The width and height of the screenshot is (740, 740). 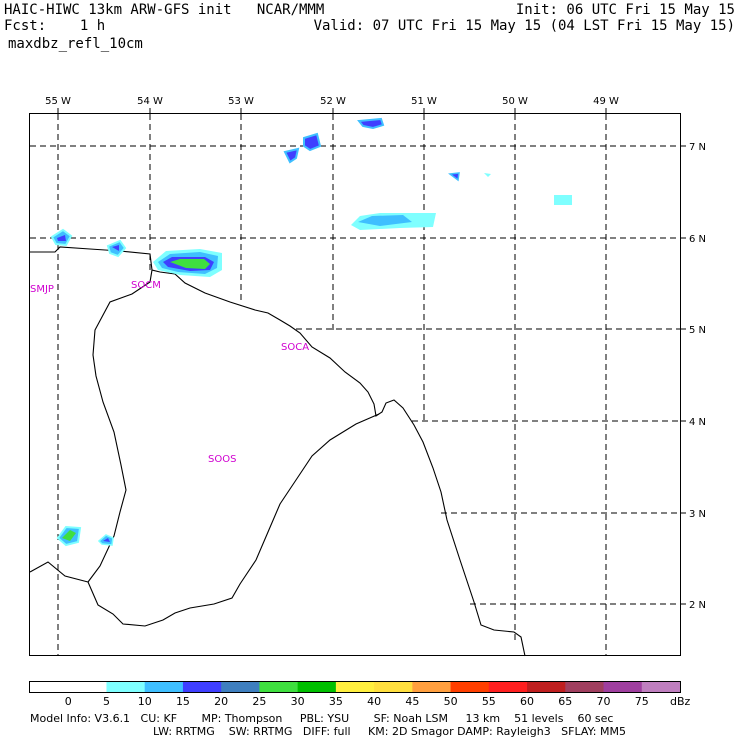 I want to click on station-label: SOOS, so click(x=222, y=459).